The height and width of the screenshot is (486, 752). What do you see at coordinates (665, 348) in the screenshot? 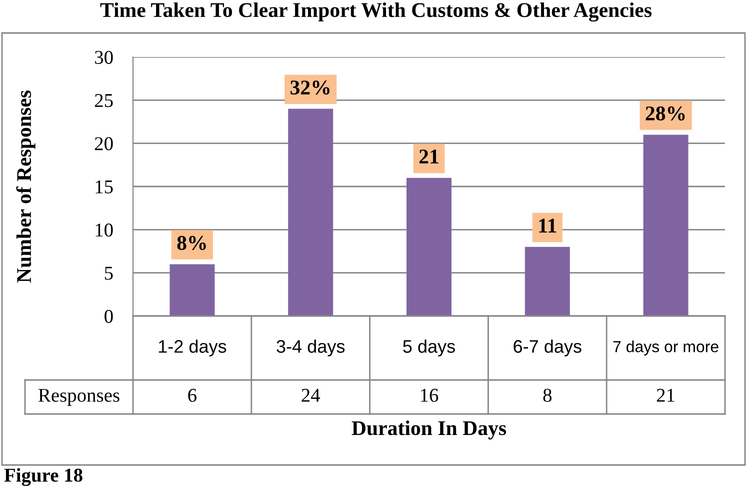
I see `x-tick-label: 7 days or more` at bounding box center [665, 348].